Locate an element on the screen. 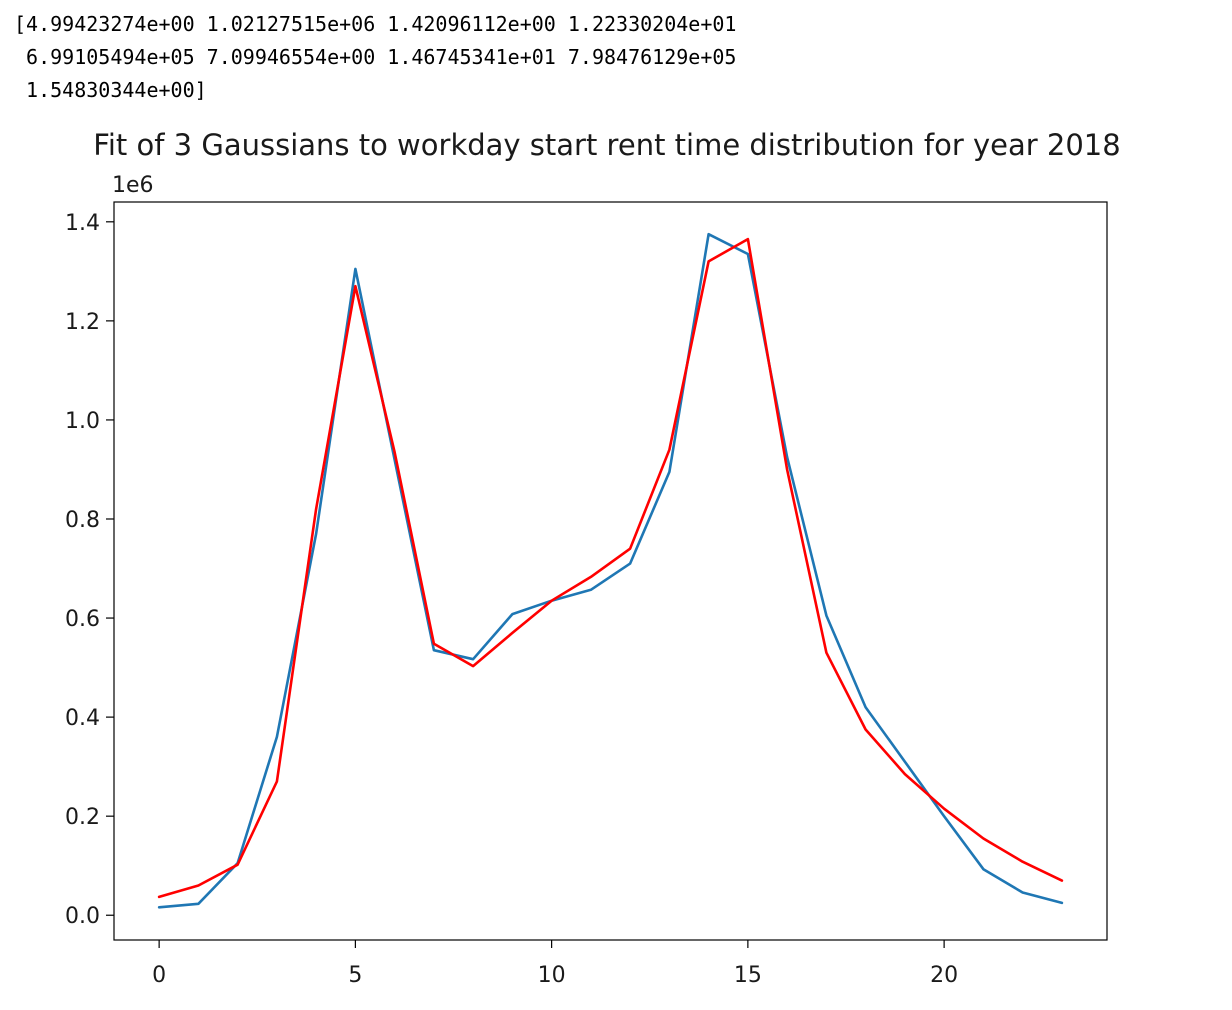  y-tick-label: 0.2 is located at coordinates (82, 817).